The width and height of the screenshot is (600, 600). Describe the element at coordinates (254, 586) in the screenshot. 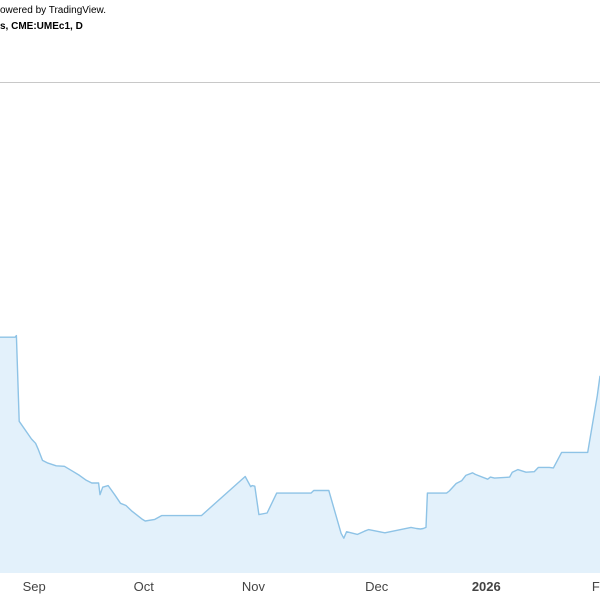

I see `x-tick-label-2: Nov` at that location.